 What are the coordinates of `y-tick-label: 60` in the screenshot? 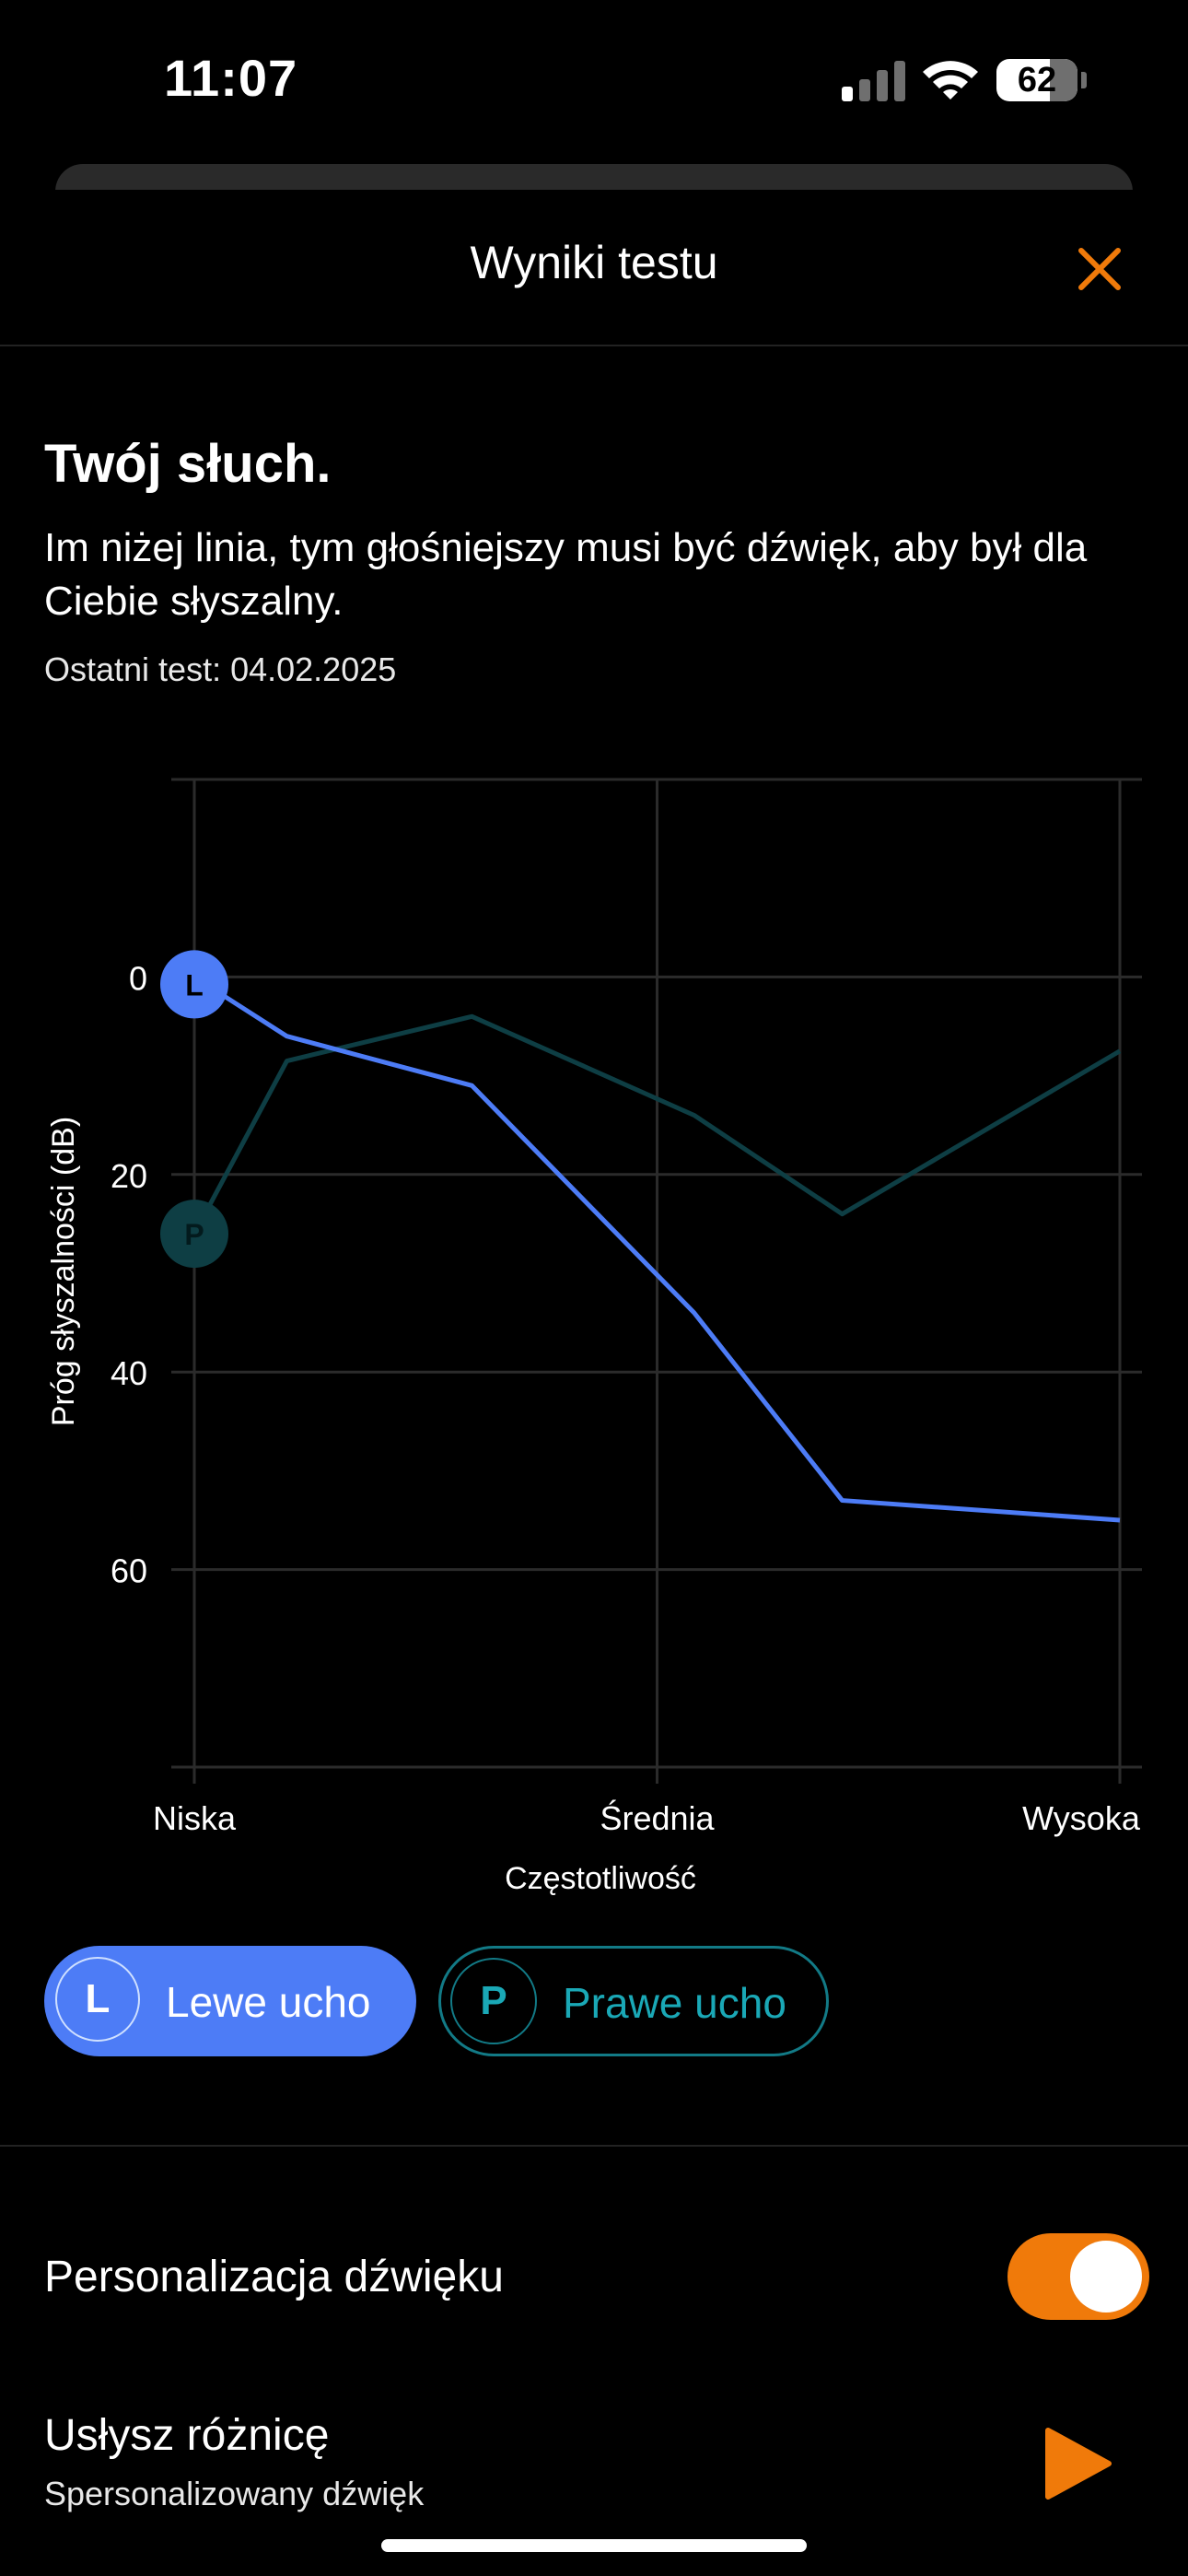 It's located at (129, 1571).